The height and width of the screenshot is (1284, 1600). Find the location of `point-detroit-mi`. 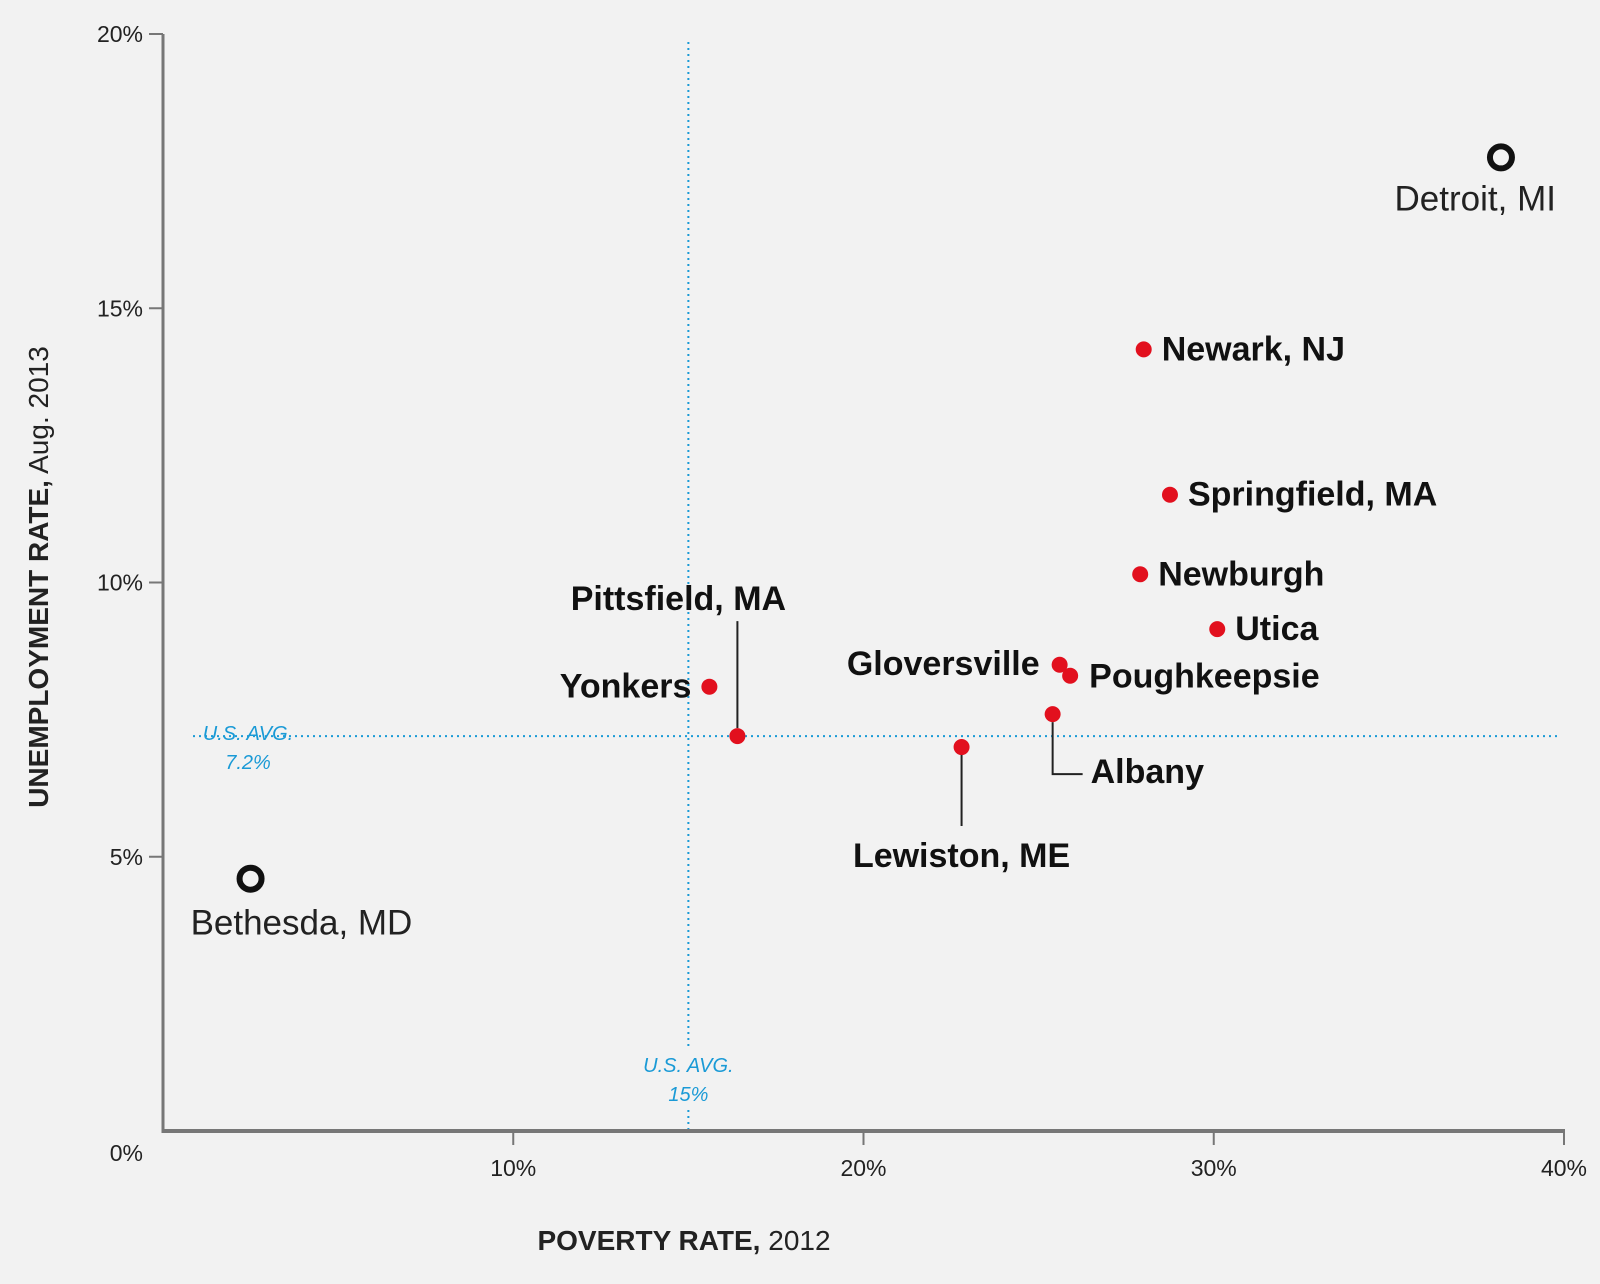

point-detroit-mi is located at coordinates (1500, 157).